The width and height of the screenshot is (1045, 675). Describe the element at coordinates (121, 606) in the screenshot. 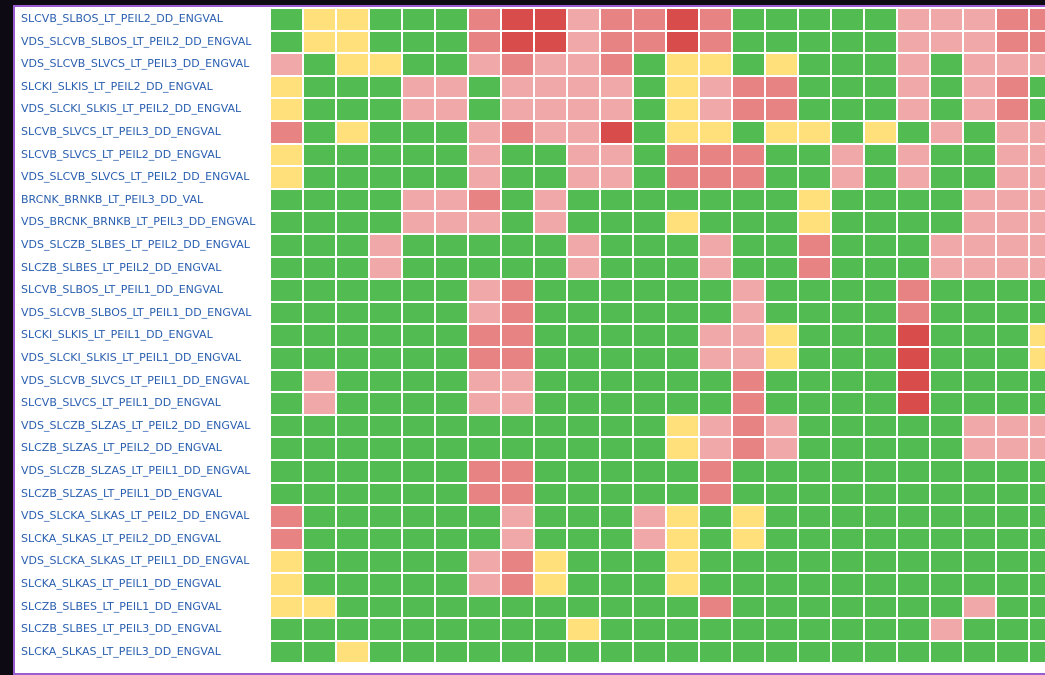

I see `row-label: SLCZB_SLBES_LT_PEIL1_DD_ENGVAL` at that location.